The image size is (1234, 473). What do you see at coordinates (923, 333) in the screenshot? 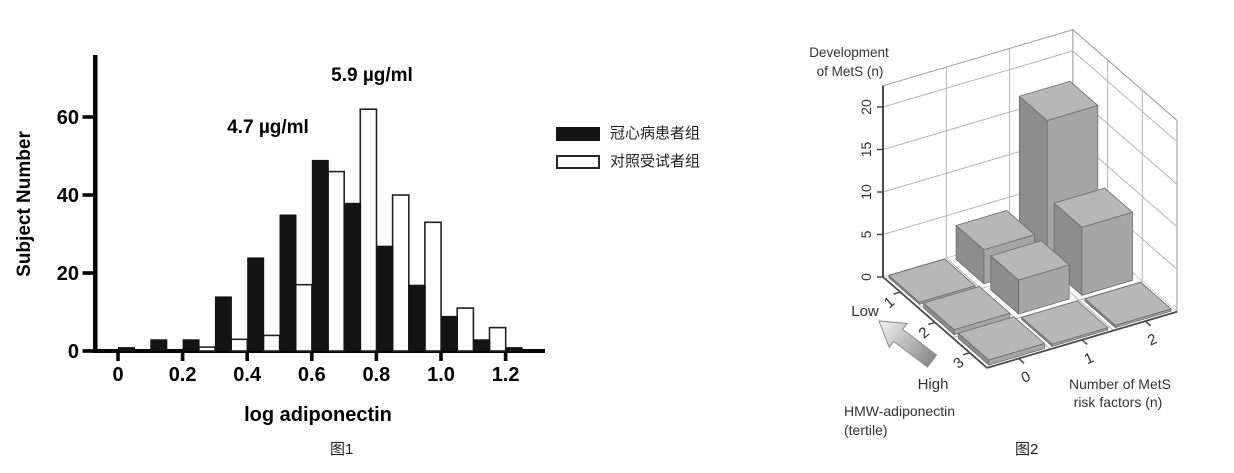
I see `tertile-tick-label: 2` at bounding box center [923, 333].